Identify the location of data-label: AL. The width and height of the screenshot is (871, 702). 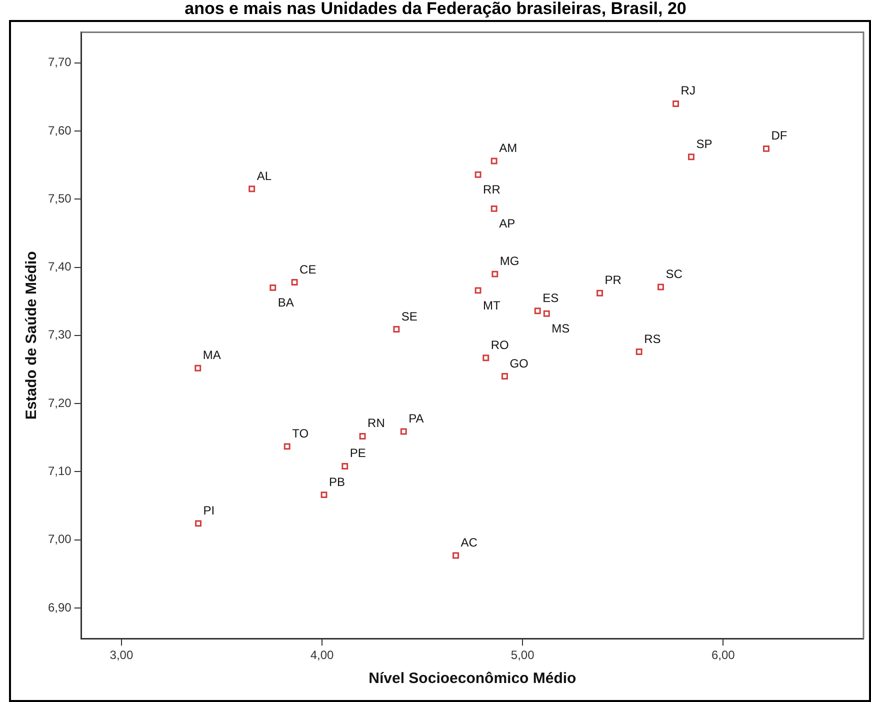
(264, 175).